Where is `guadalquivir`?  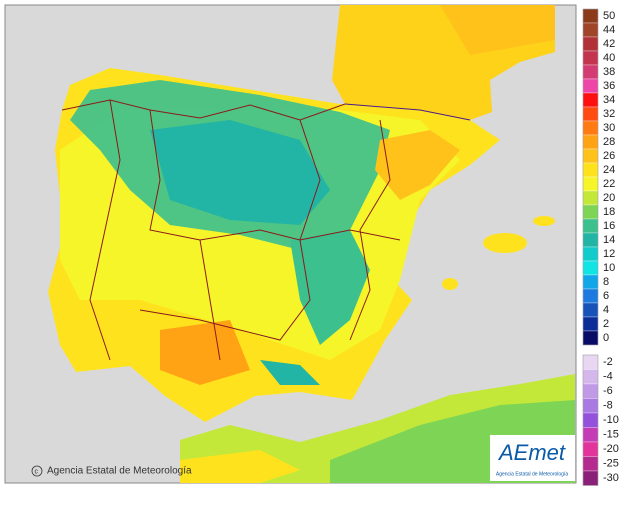 guadalquivir is located at coordinates (205, 352).